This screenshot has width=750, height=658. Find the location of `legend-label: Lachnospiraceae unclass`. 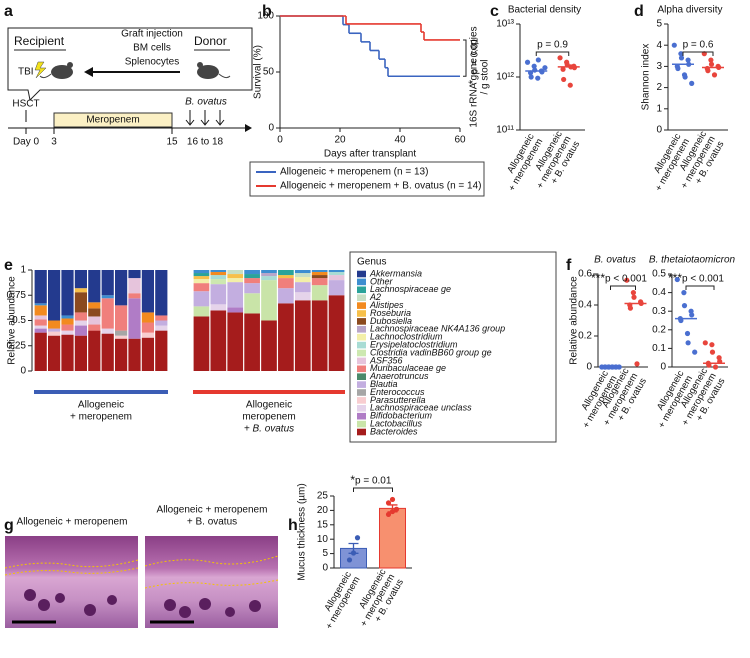

legend-label: Lachnospiraceae unclass is located at coordinates (421, 408).